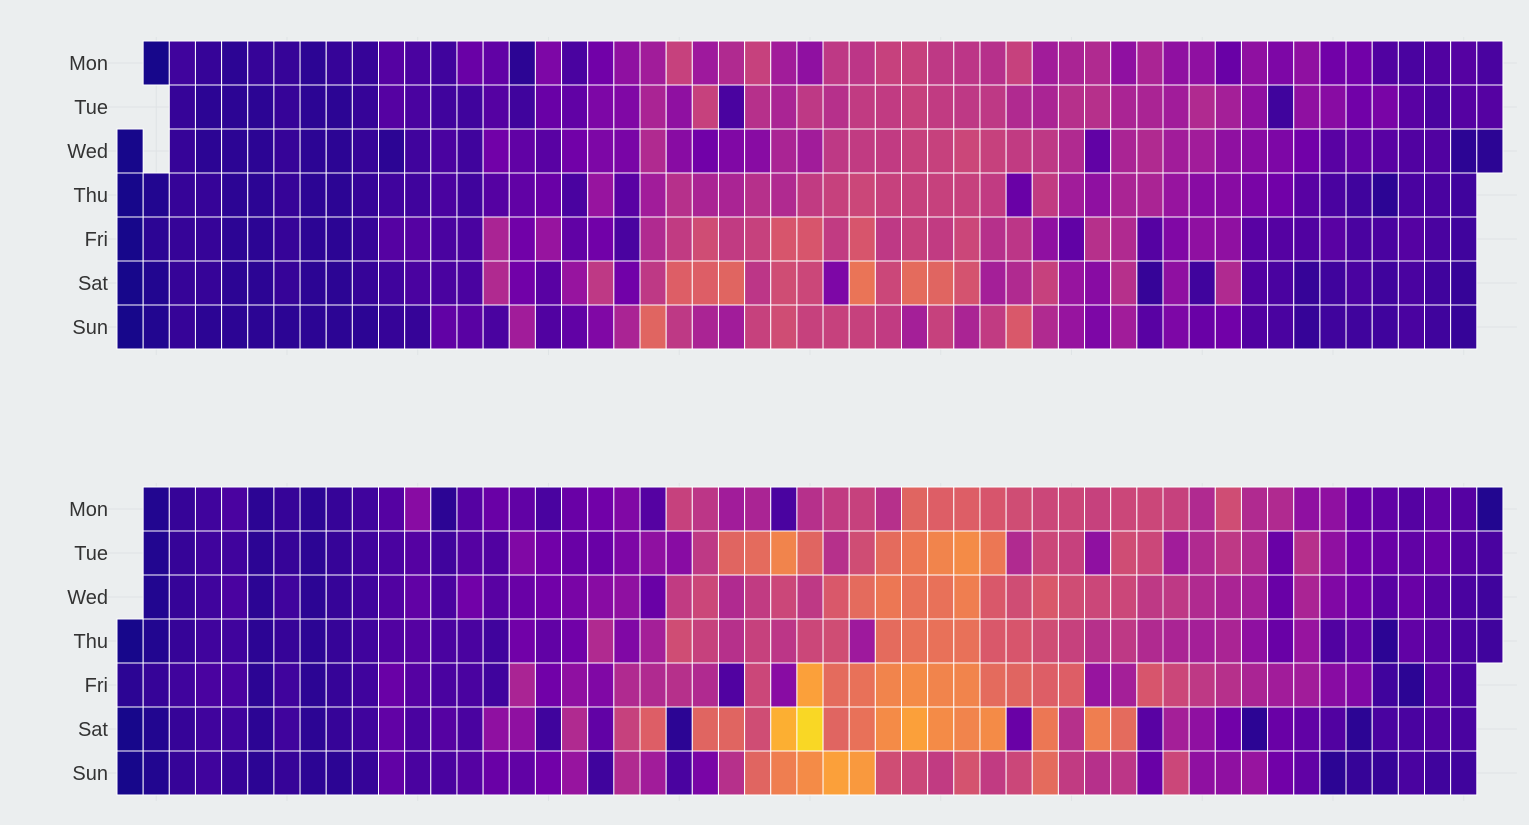 The width and height of the screenshot is (1529, 825). I want to click on row-label-tue: Tue, so click(91, 108).